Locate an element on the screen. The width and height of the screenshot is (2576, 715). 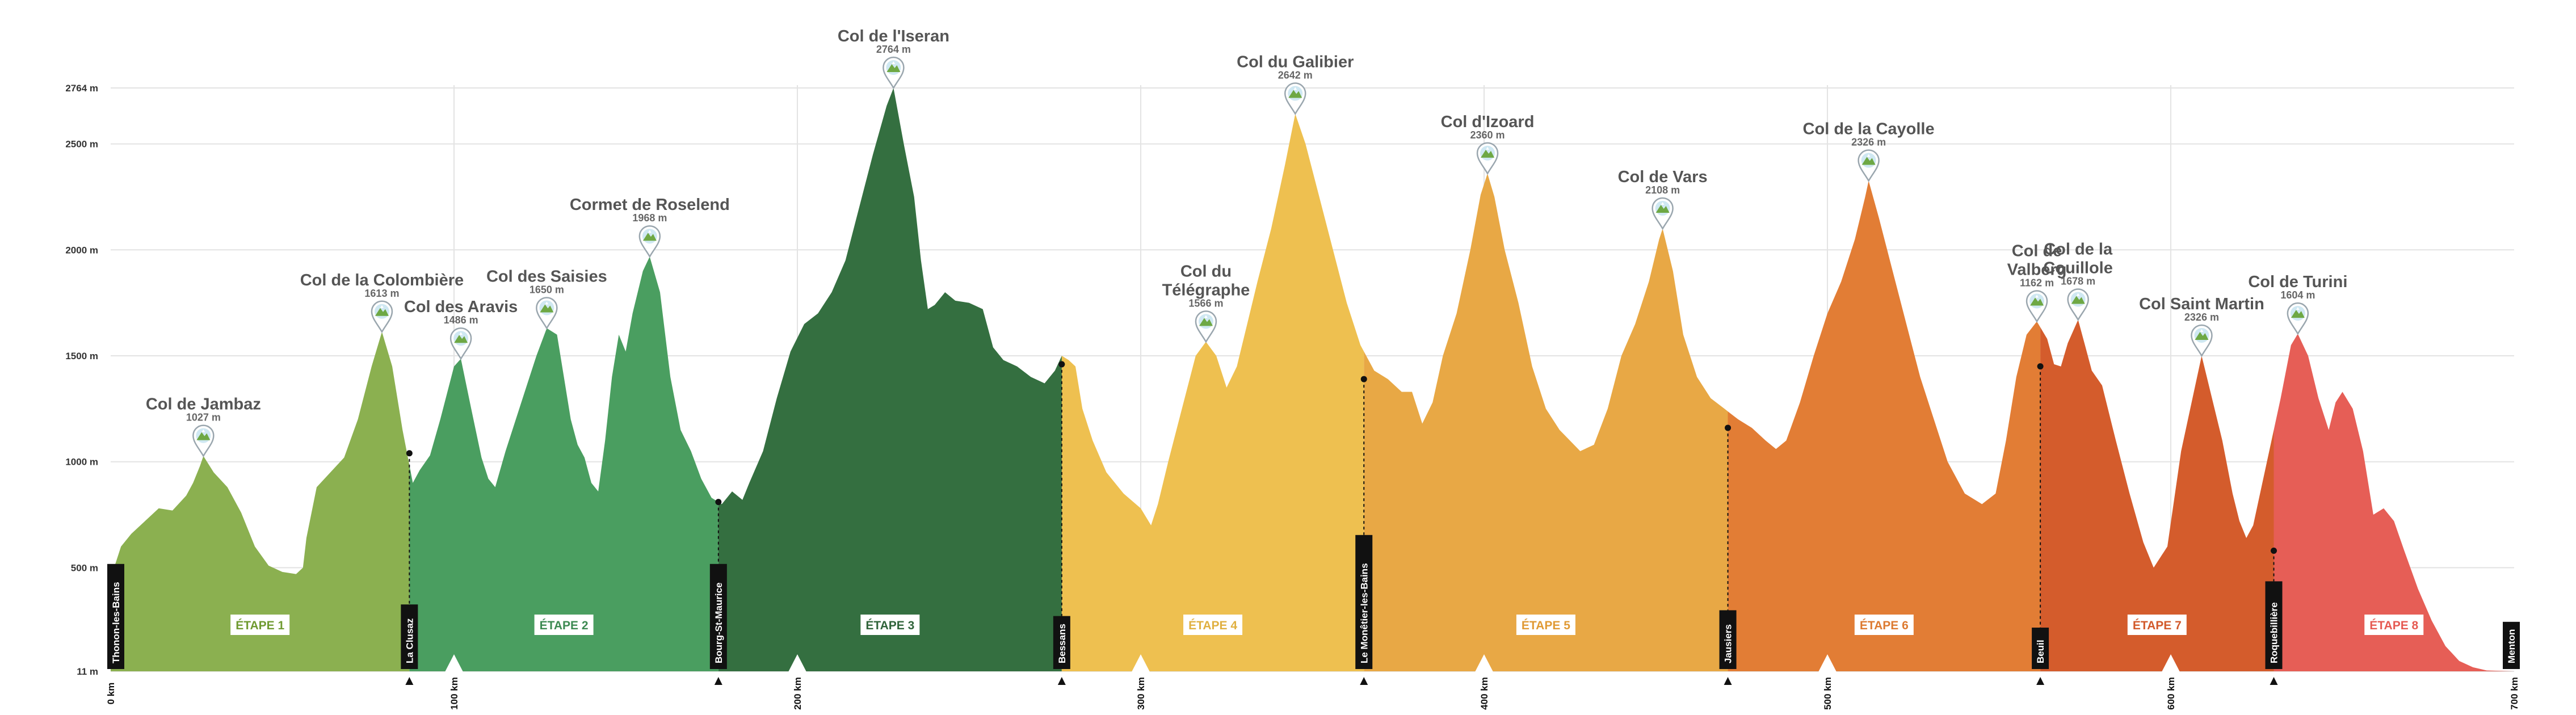
stage-label: ÉTAPE 6 is located at coordinates (1884, 625).